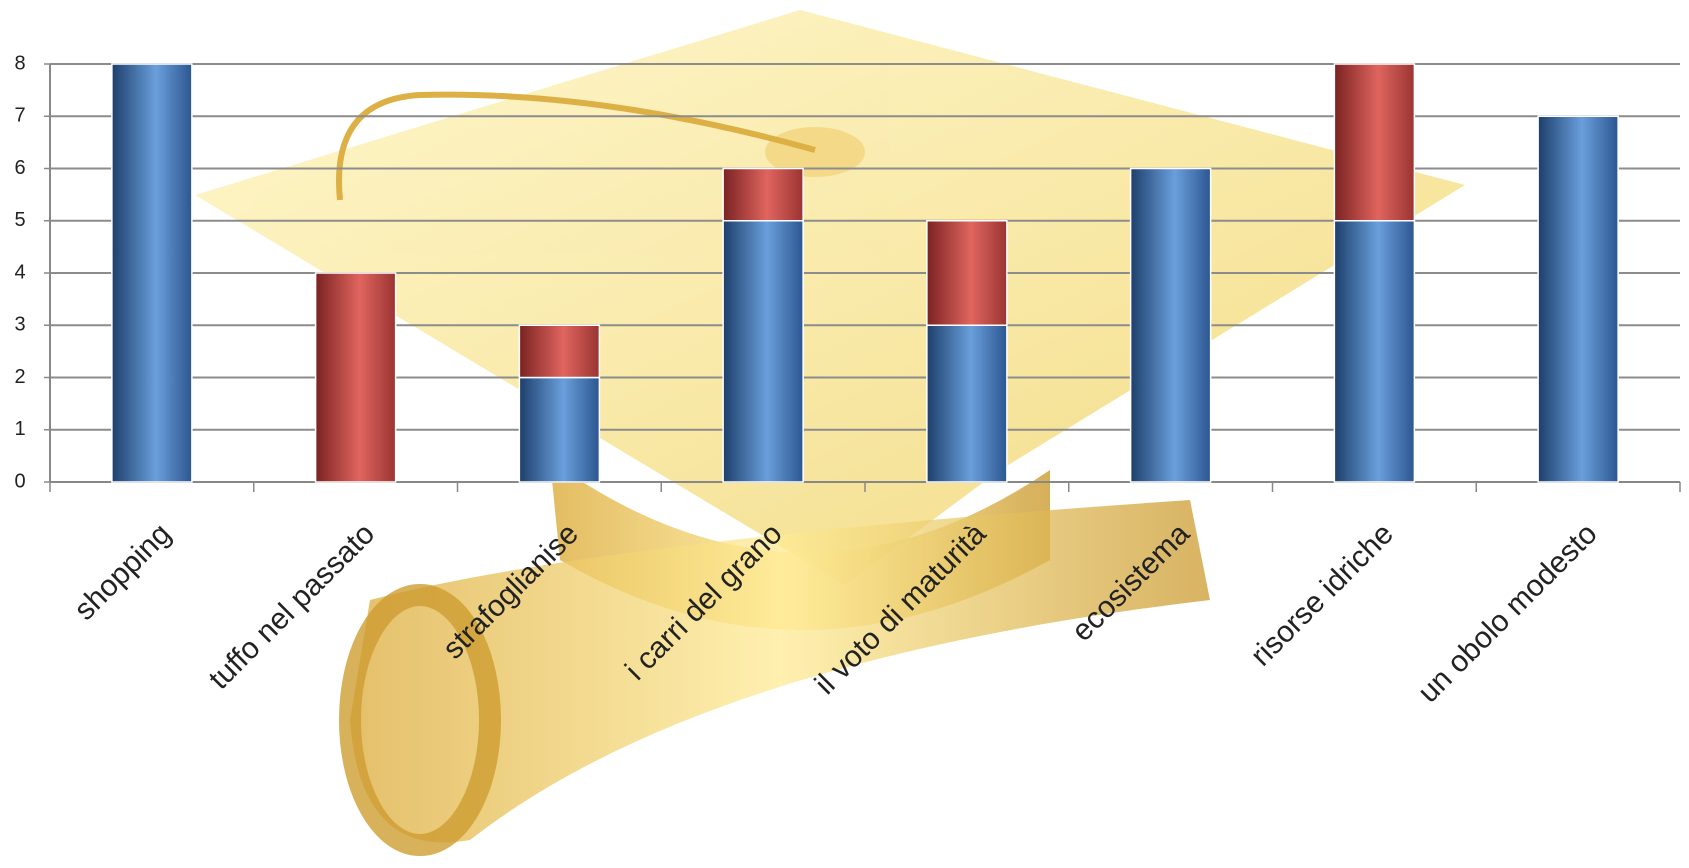 The width and height of the screenshot is (1689, 868). What do you see at coordinates (19, 63) in the screenshot?
I see `y-tick-label: 8` at bounding box center [19, 63].